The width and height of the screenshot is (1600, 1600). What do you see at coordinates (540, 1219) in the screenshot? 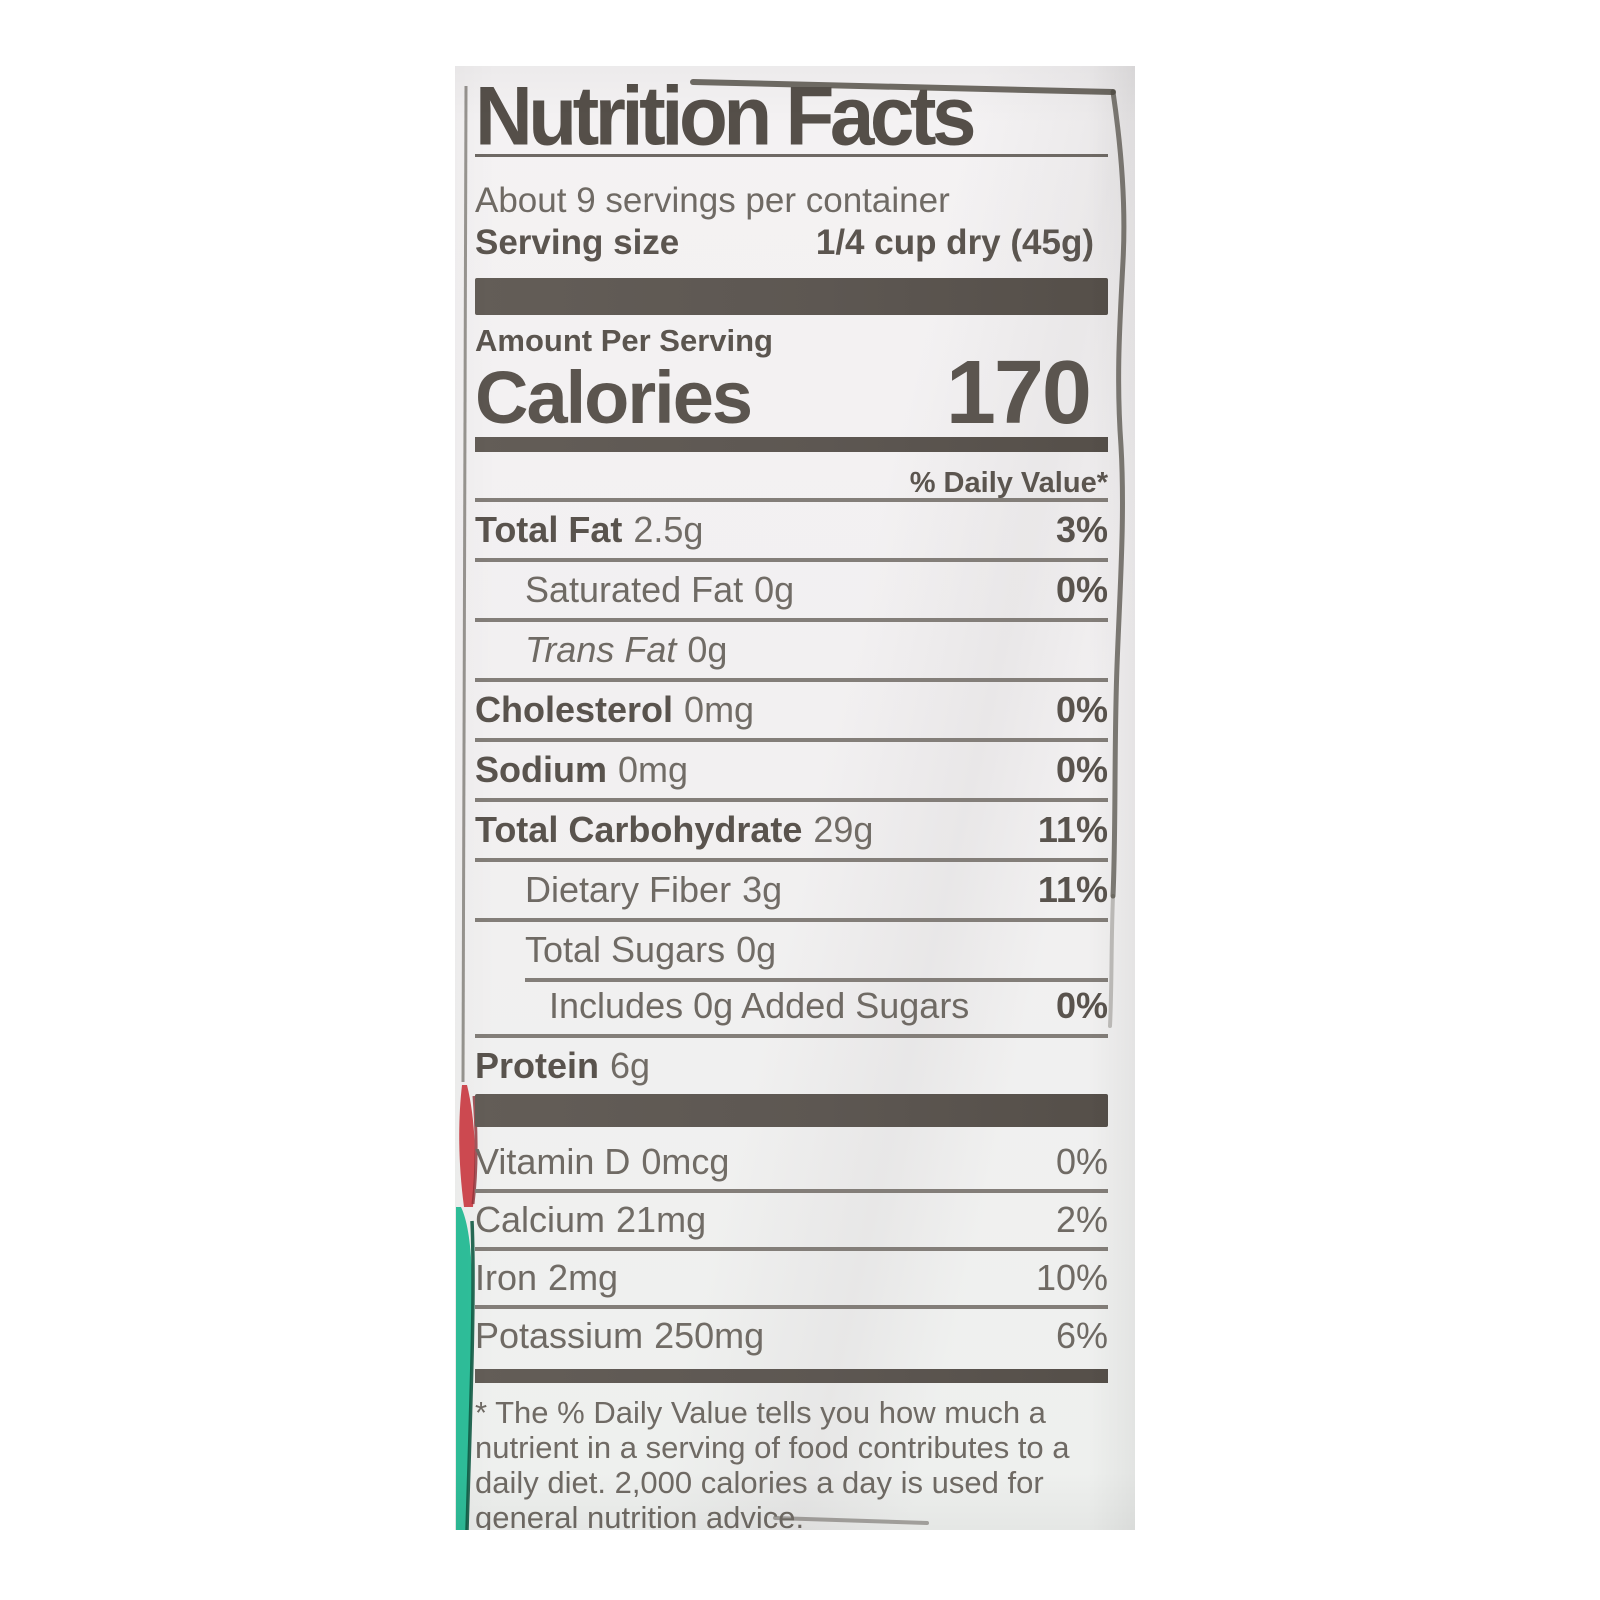
I see `nutrient-name: Calcium` at bounding box center [540, 1219].